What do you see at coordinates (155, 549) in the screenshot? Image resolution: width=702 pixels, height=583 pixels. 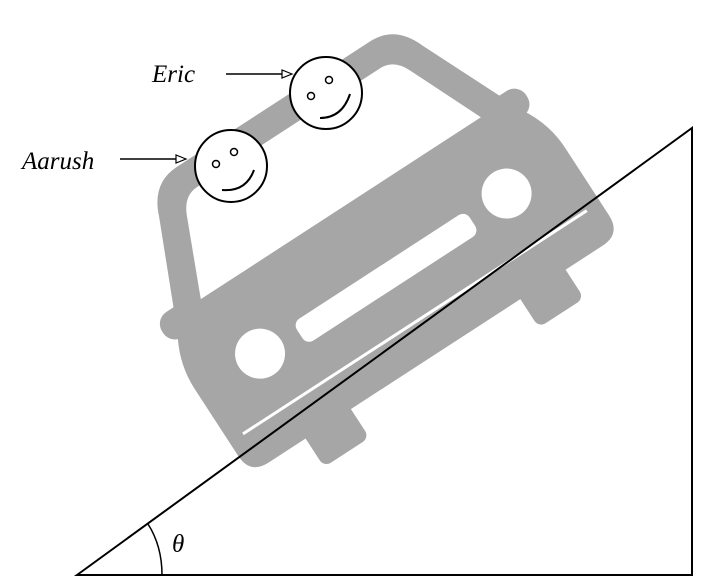 I see `angle-arc` at bounding box center [155, 549].